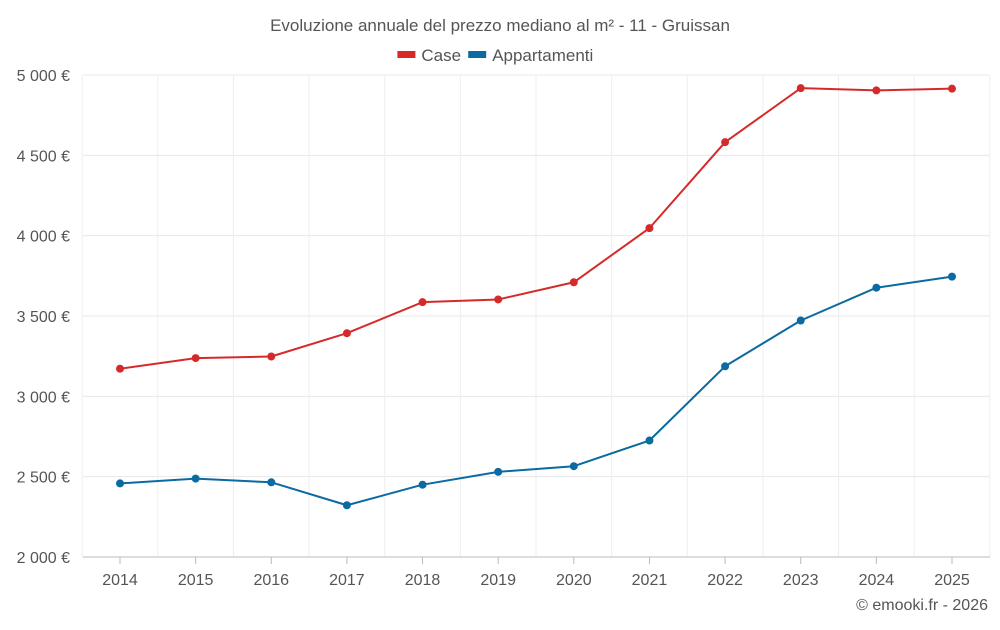  I want to click on y-tick-label: 4 500 €, so click(43, 156).